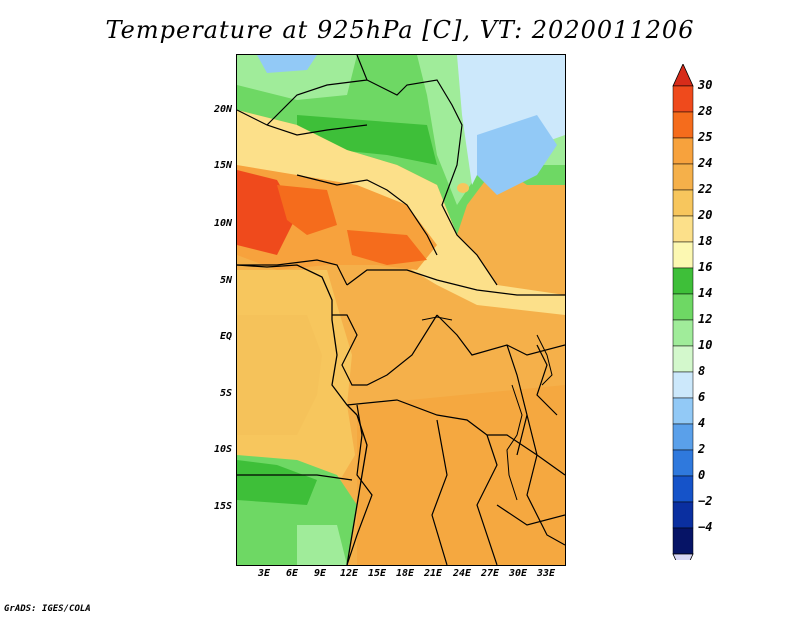 This screenshot has width=800, height=618. Describe the element at coordinates (490, 573) in the screenshot. I see `lon-label-27e: 27E` at that location.